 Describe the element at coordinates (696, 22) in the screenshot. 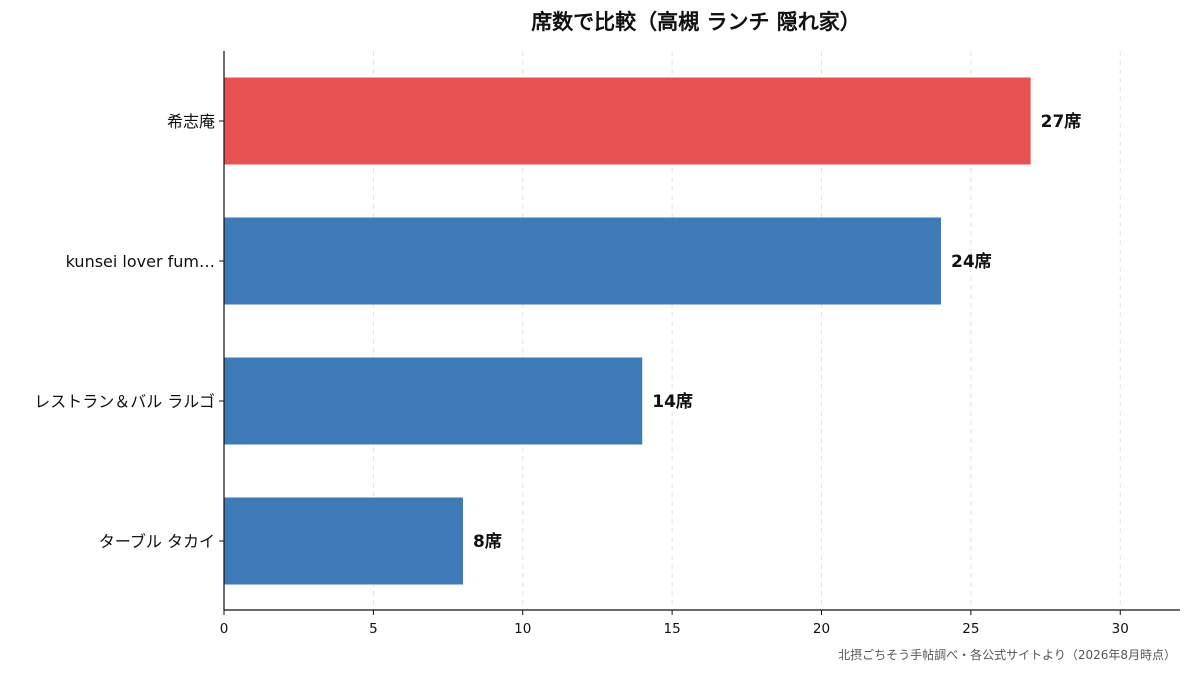

I see `chart-title: 席数で比較（高槻 ランチ 隠れ家）` at that location.